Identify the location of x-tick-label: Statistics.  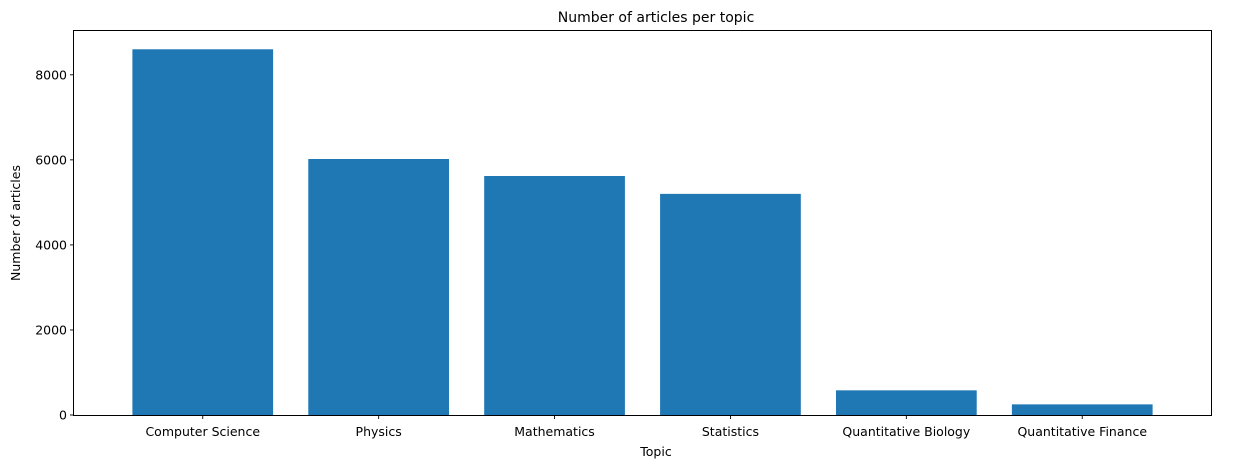
(730, 431).